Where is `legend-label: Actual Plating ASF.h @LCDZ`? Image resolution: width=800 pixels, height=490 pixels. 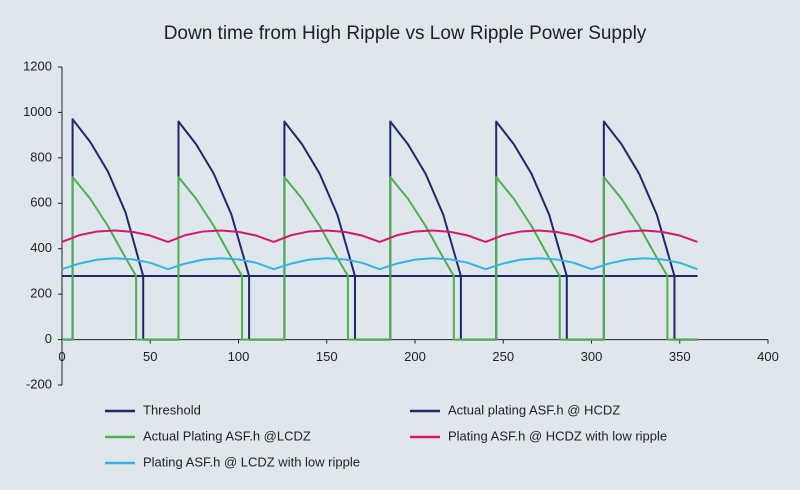 legend-label: Actual Plating ASF.h @LCDZ is located at coordinates (227, 435).